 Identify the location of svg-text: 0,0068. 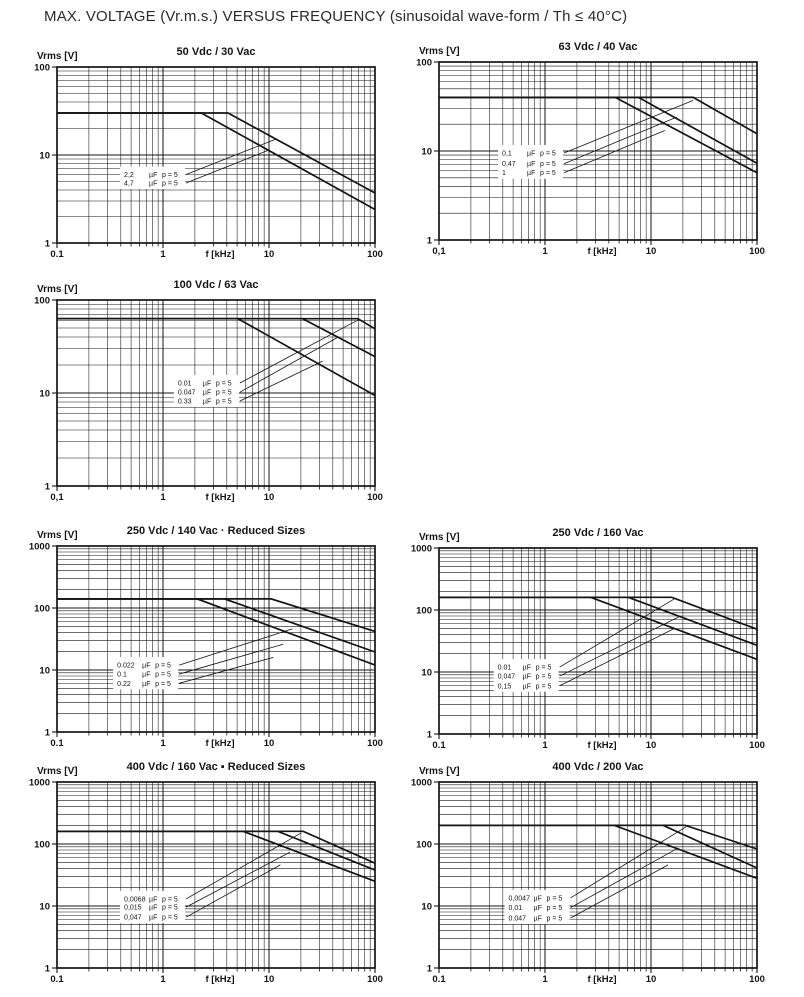
(135, 899).